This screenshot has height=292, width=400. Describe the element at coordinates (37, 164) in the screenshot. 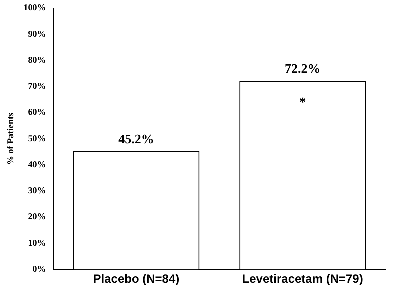

I see `y-tick-label: 40%` at that location.